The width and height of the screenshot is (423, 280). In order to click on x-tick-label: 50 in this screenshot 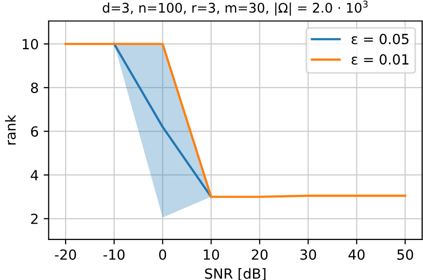, I will do `click(405, 254)`.